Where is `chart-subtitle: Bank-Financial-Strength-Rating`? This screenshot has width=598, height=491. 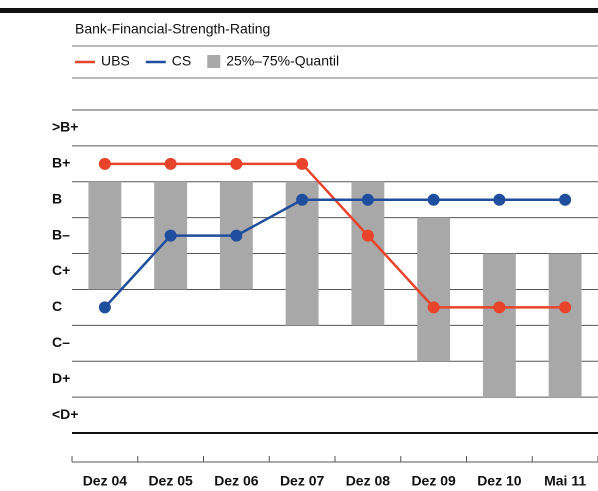 chart-subtitle: Bank-Financial-Strength-Rating is located at coordinates (172, 29).